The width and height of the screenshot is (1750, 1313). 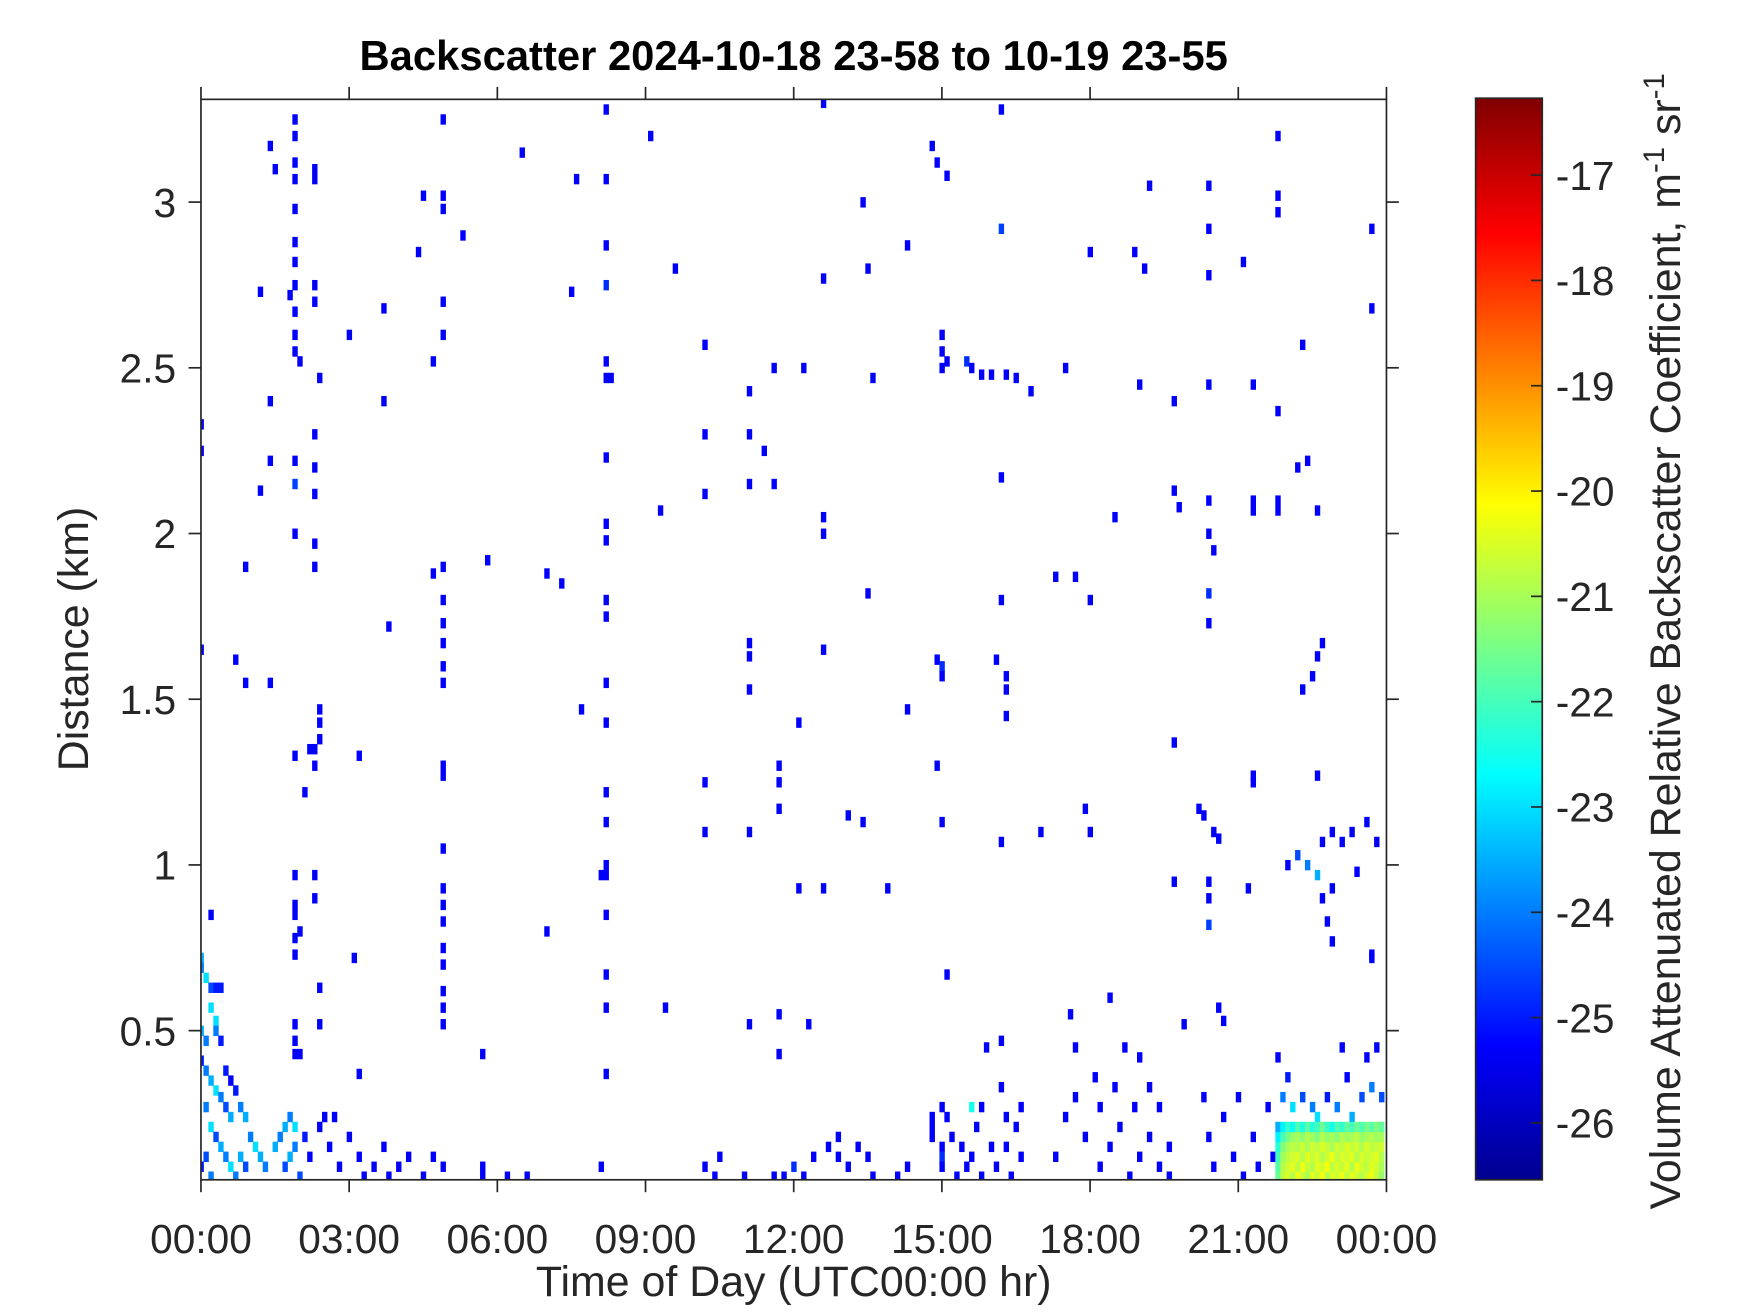 What do you see at coordinates (1585, 492) in the screenshot?
I see `colorbar-tick-label: -20` at bounding box center [1585, 492].